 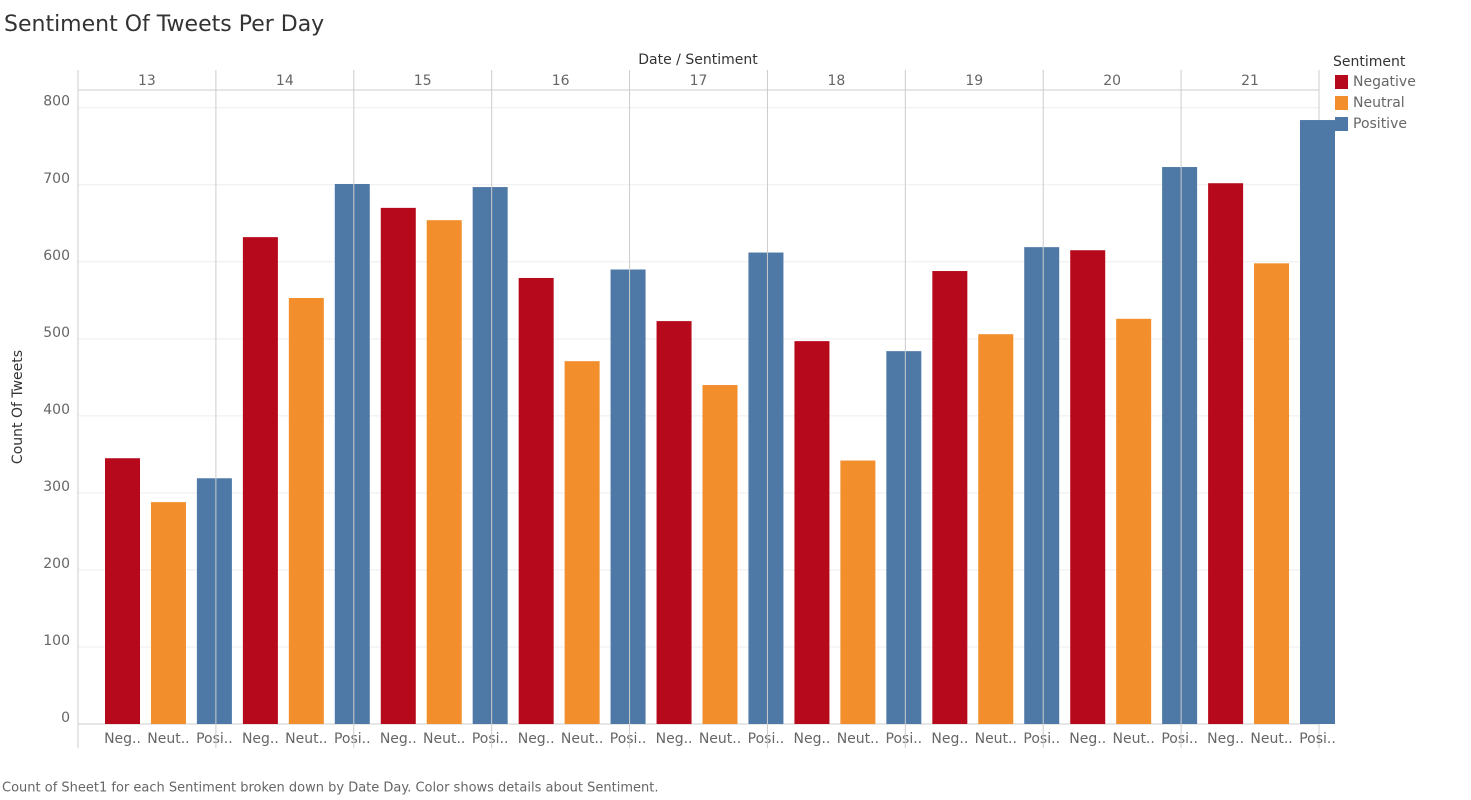 I want to click on day-label: 20, so click(x=1112, y=81).